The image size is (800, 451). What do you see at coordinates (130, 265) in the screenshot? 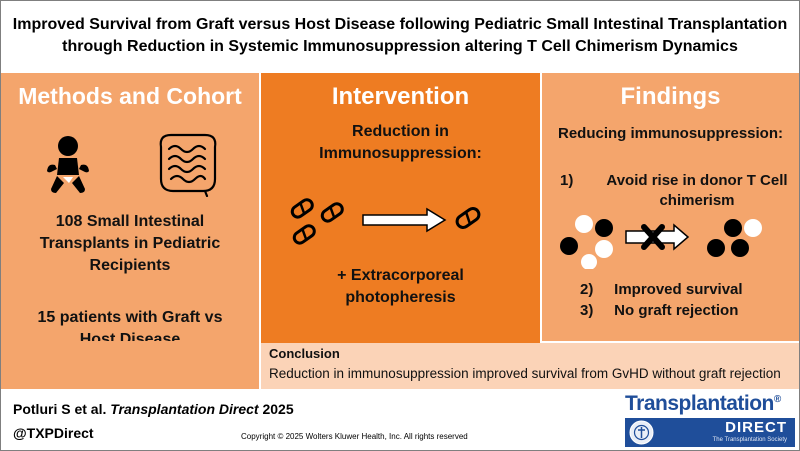
I see `cohort-line-3: Recipients` at bounding box center [130, 265].